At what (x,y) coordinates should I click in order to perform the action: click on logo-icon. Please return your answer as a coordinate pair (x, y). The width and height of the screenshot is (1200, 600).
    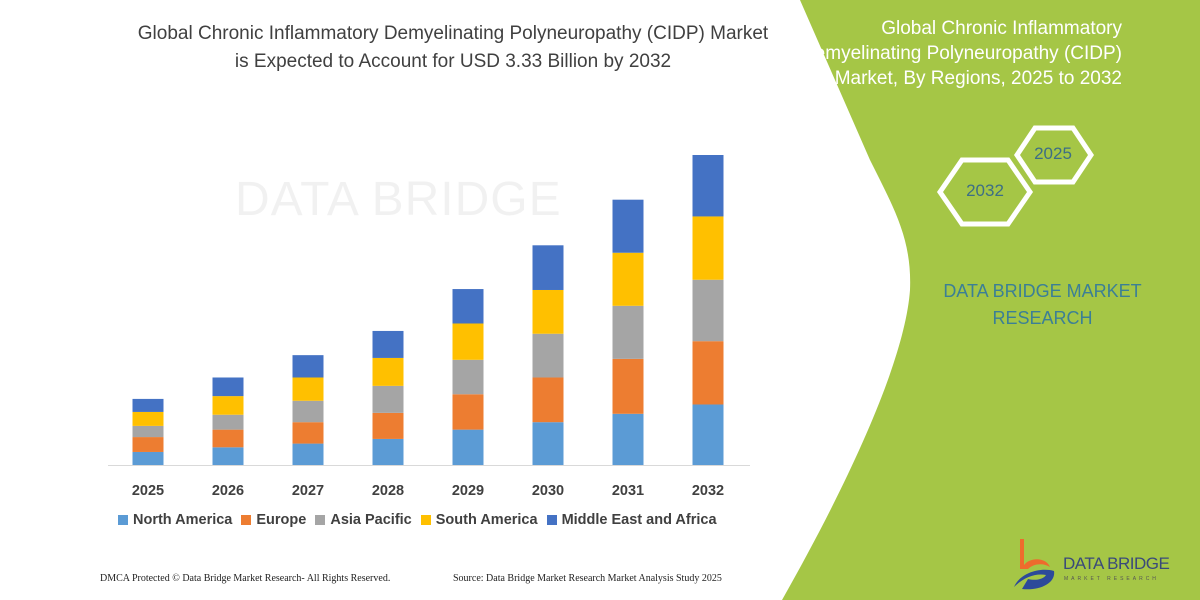
    Looking at the image, I should click on (1034, 564).